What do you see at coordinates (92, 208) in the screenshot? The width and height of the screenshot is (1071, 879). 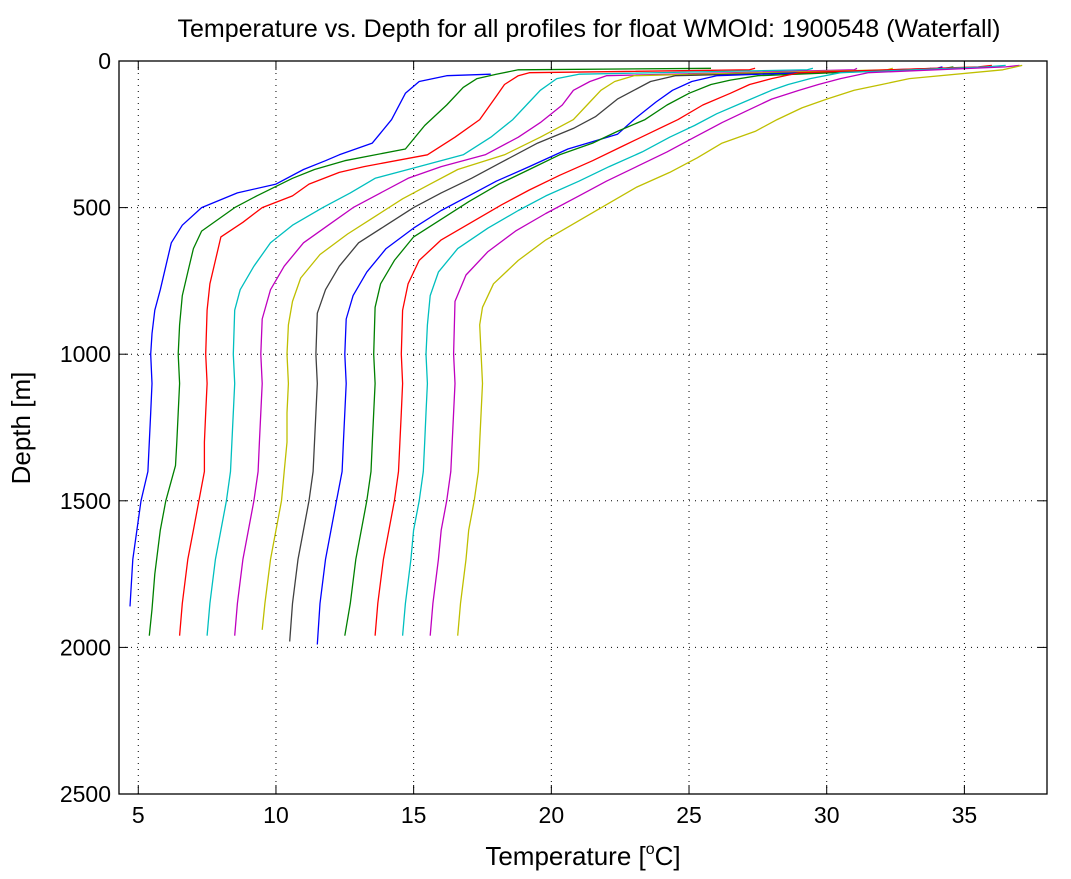 I see `y-tick-label: 500` at bounding box center [92, 208].